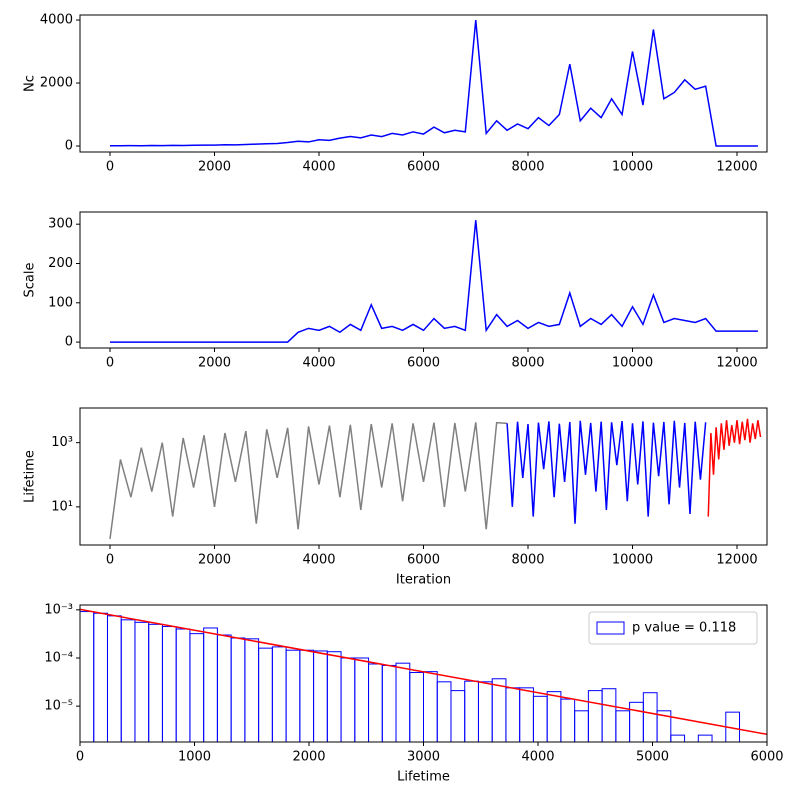 The height and width of the screenshot is (800, 800). Describe the element at coordinates (30, 280) in the screenshot. I see `y-axis-label: Scale` at that location.